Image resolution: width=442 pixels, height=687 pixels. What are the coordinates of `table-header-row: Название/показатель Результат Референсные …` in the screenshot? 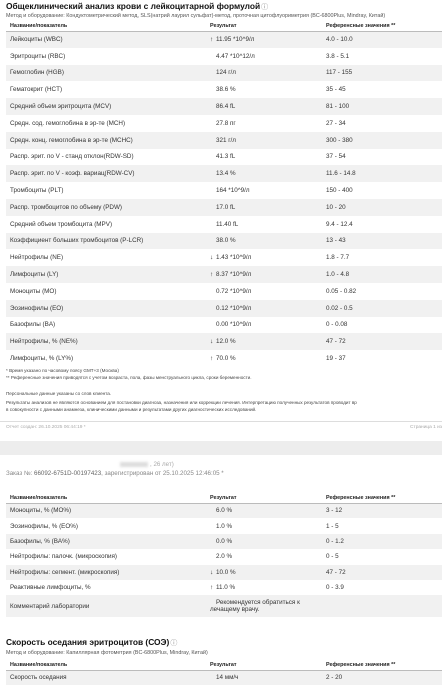 It's located at (224, 26).